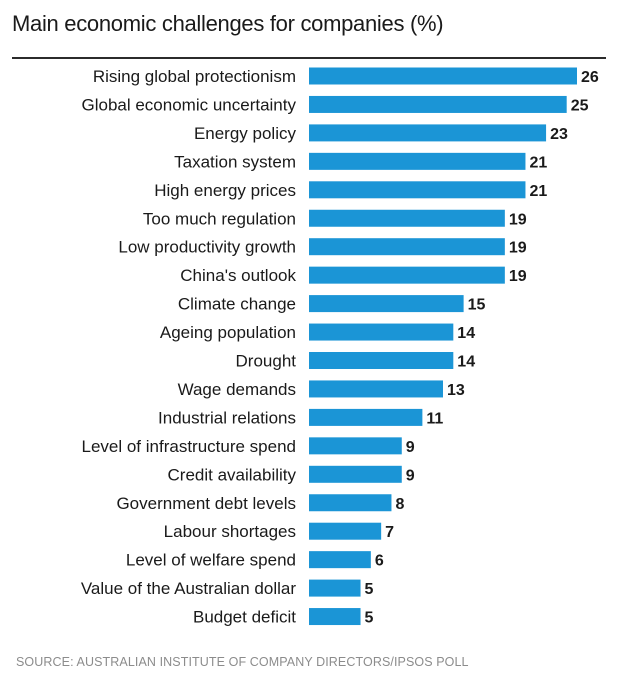 This screenshot has height=679, width=620. I want to click on category-label: Low productivity growth, so click(207, 247).